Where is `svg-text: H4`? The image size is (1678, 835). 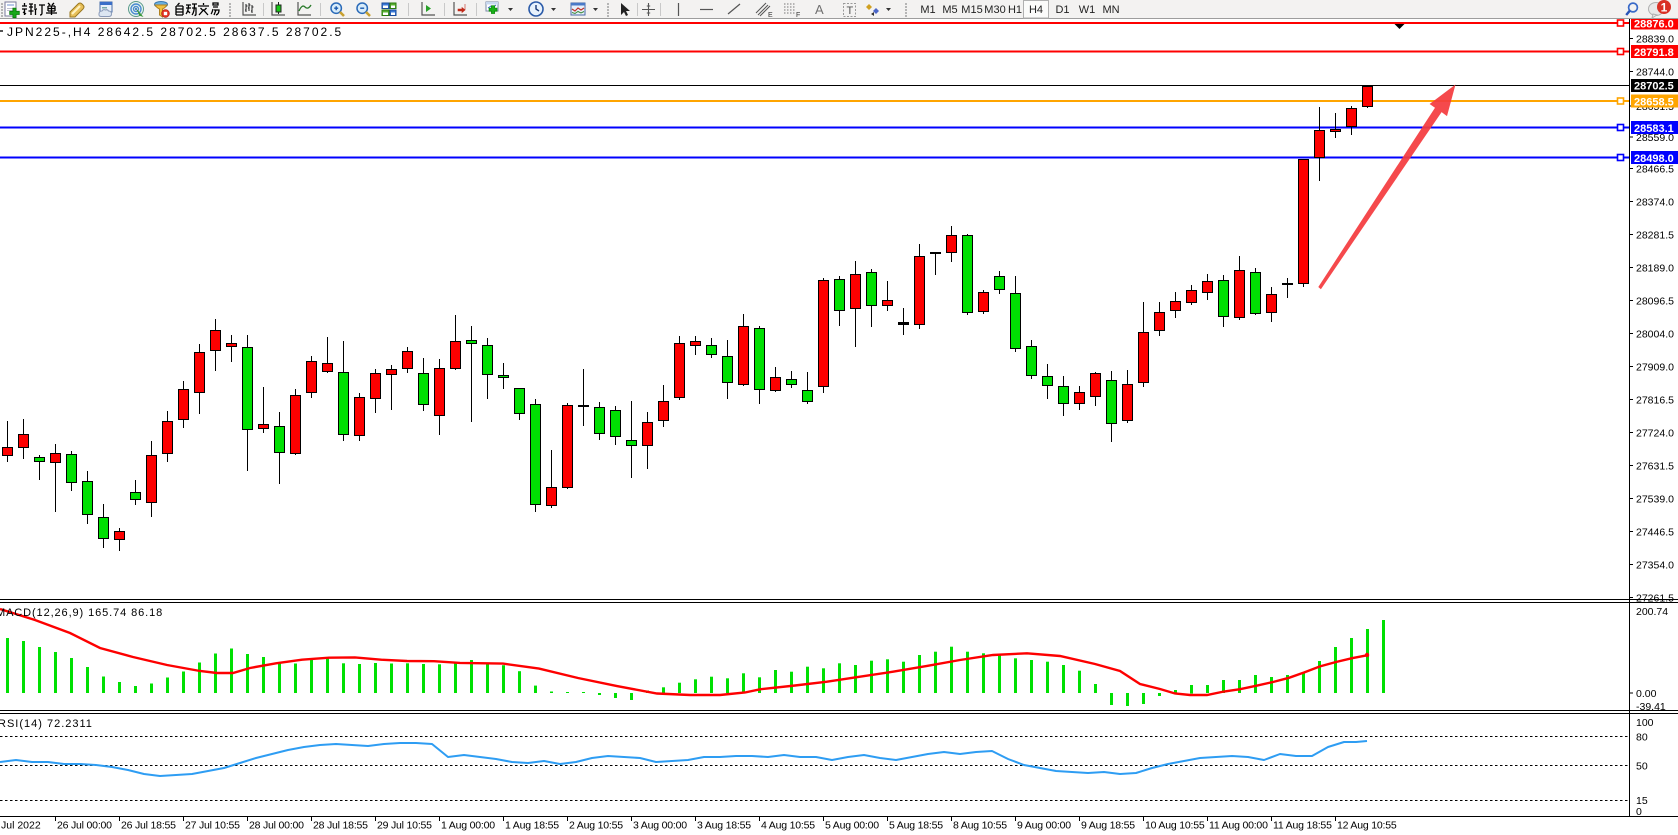 svg-text: H4 is located at coordinates (1036, 10).